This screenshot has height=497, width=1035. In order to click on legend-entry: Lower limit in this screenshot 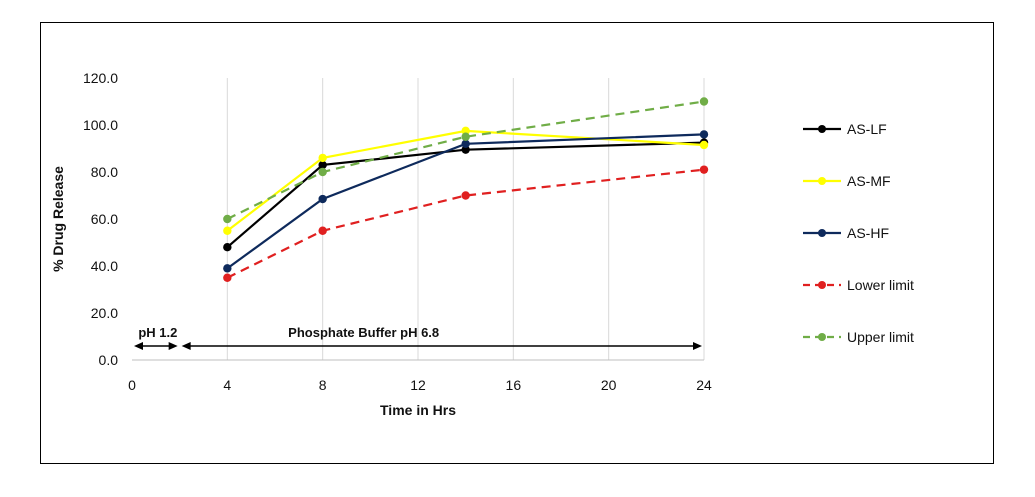, I will do `click(858, 285)`.